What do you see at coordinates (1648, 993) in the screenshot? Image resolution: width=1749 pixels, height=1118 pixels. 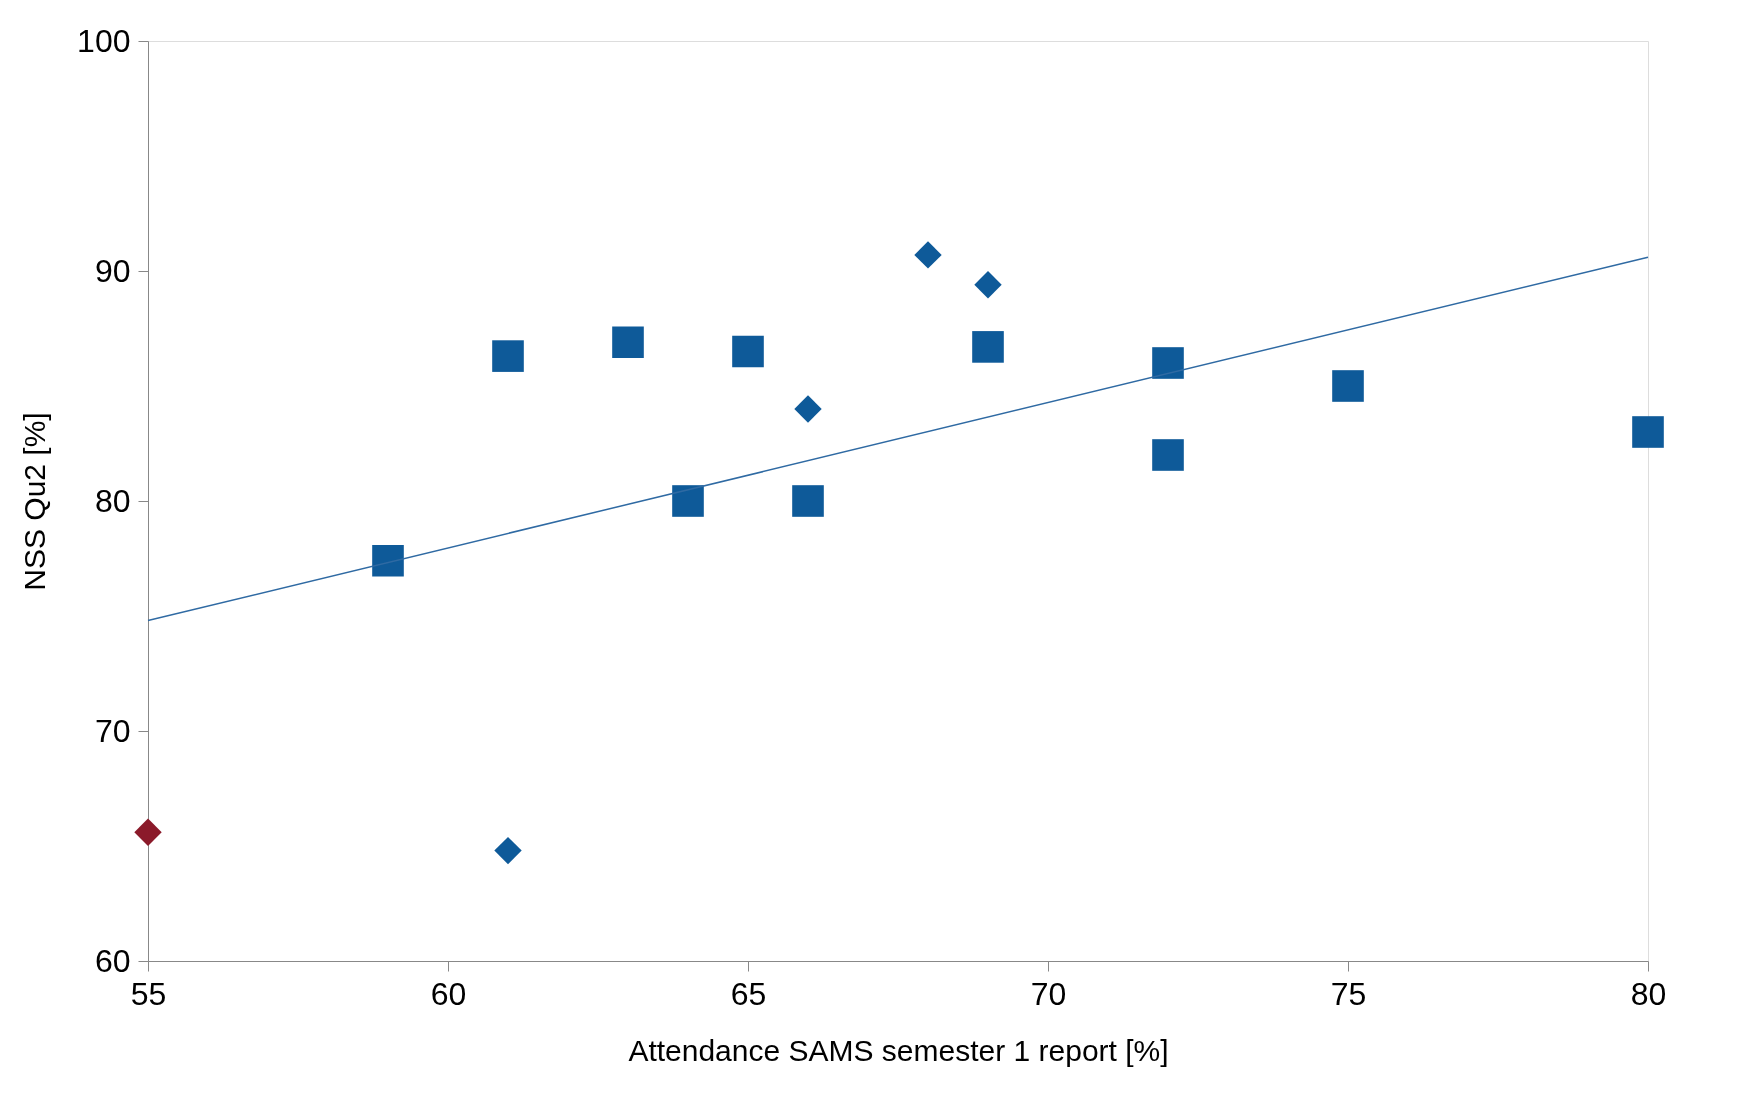 I see `x-tick-label: 80` at bounding box center [1648, 993].